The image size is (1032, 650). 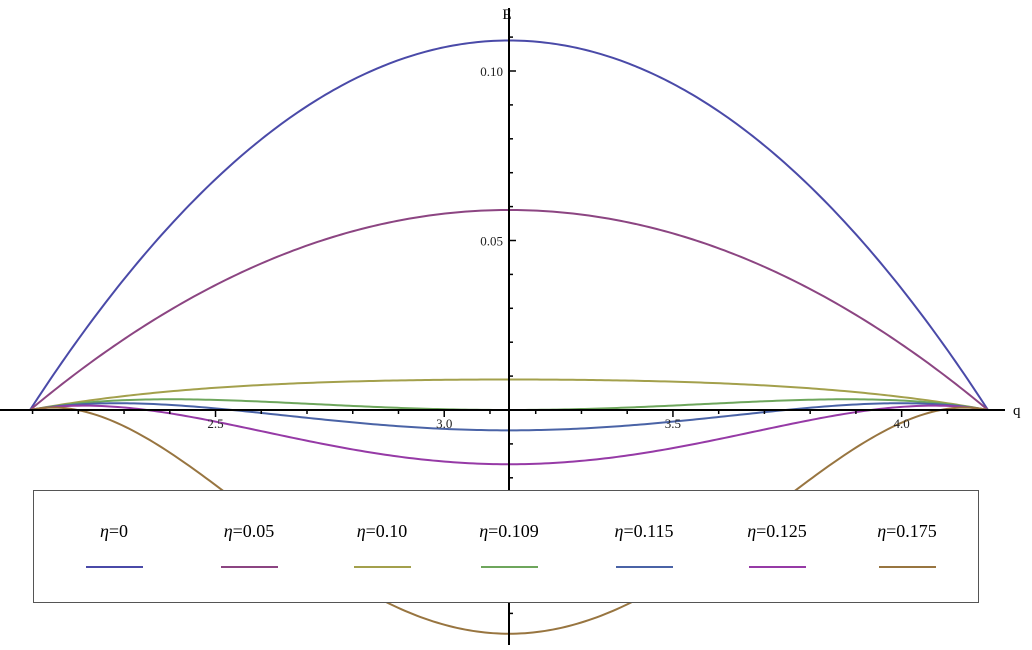 I want to click on legend-label: η=0.05, so click(x=249, y=531).